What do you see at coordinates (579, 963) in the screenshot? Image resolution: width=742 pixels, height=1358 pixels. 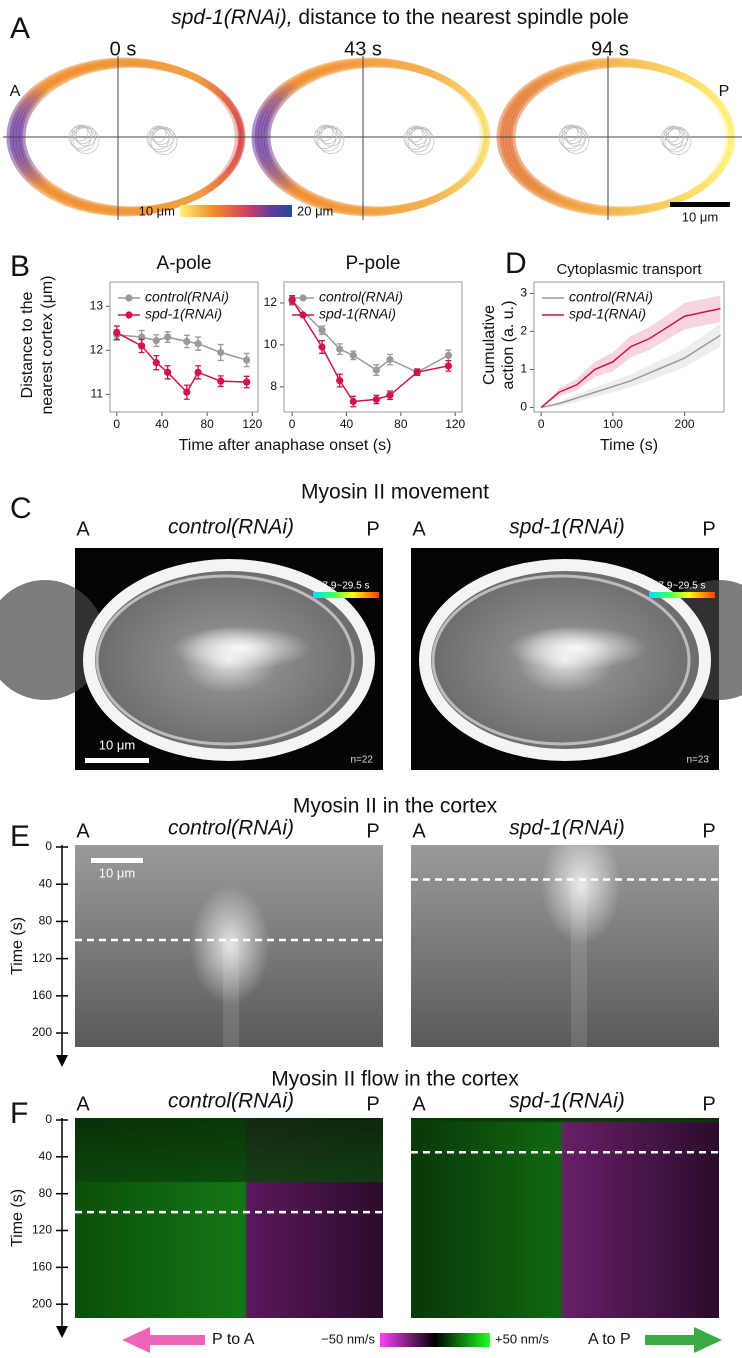 I see `myosin-track` at bounding box center [579, 963].